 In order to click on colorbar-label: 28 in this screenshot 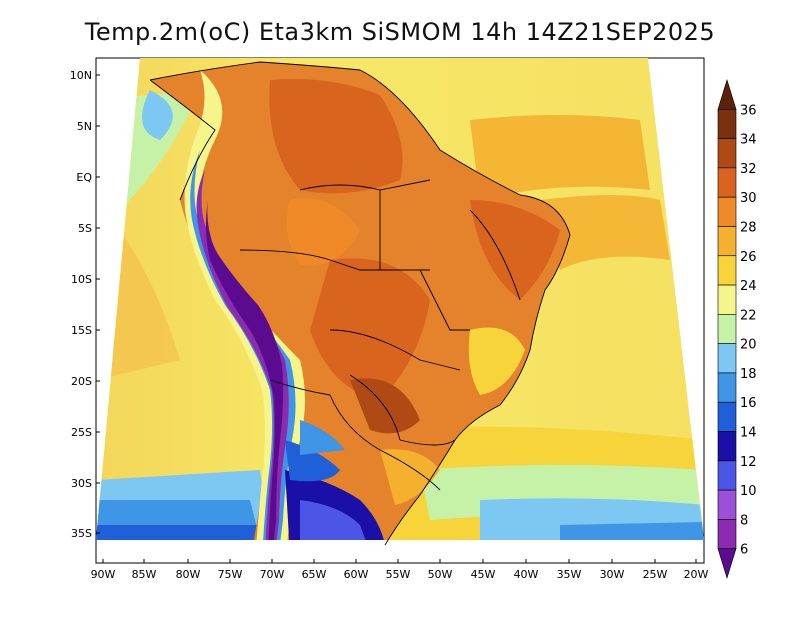, I will do `click(748, 227)`.